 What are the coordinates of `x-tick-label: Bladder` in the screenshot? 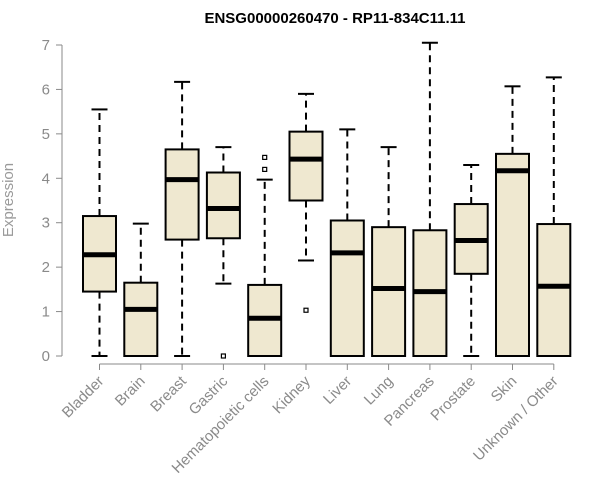 It's located at (83, 397).